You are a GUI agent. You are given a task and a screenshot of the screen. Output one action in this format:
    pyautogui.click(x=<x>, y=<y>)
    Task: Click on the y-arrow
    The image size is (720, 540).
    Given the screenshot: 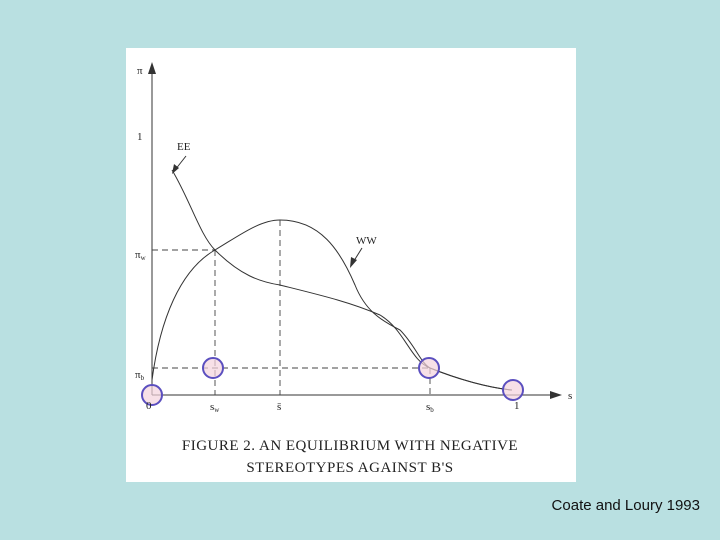 What is the action you would take?
    pyautogui.click(x=152, y=68)
    